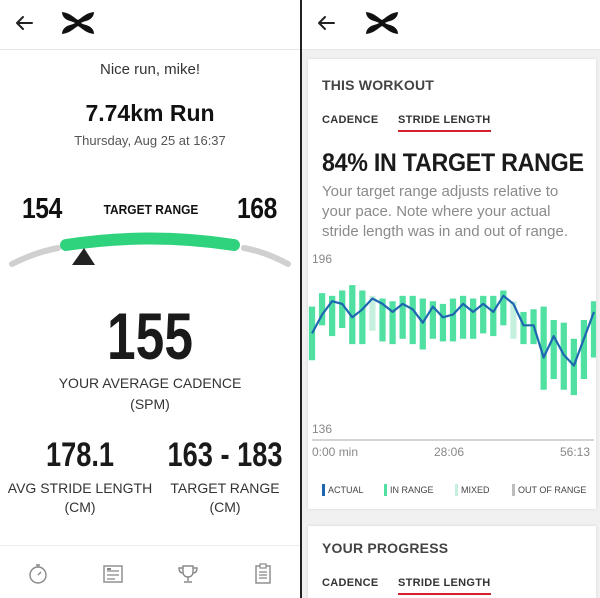  I want to click on average-cadence-label: YOUR AVERAGE CADENCE, so click(150, 383).